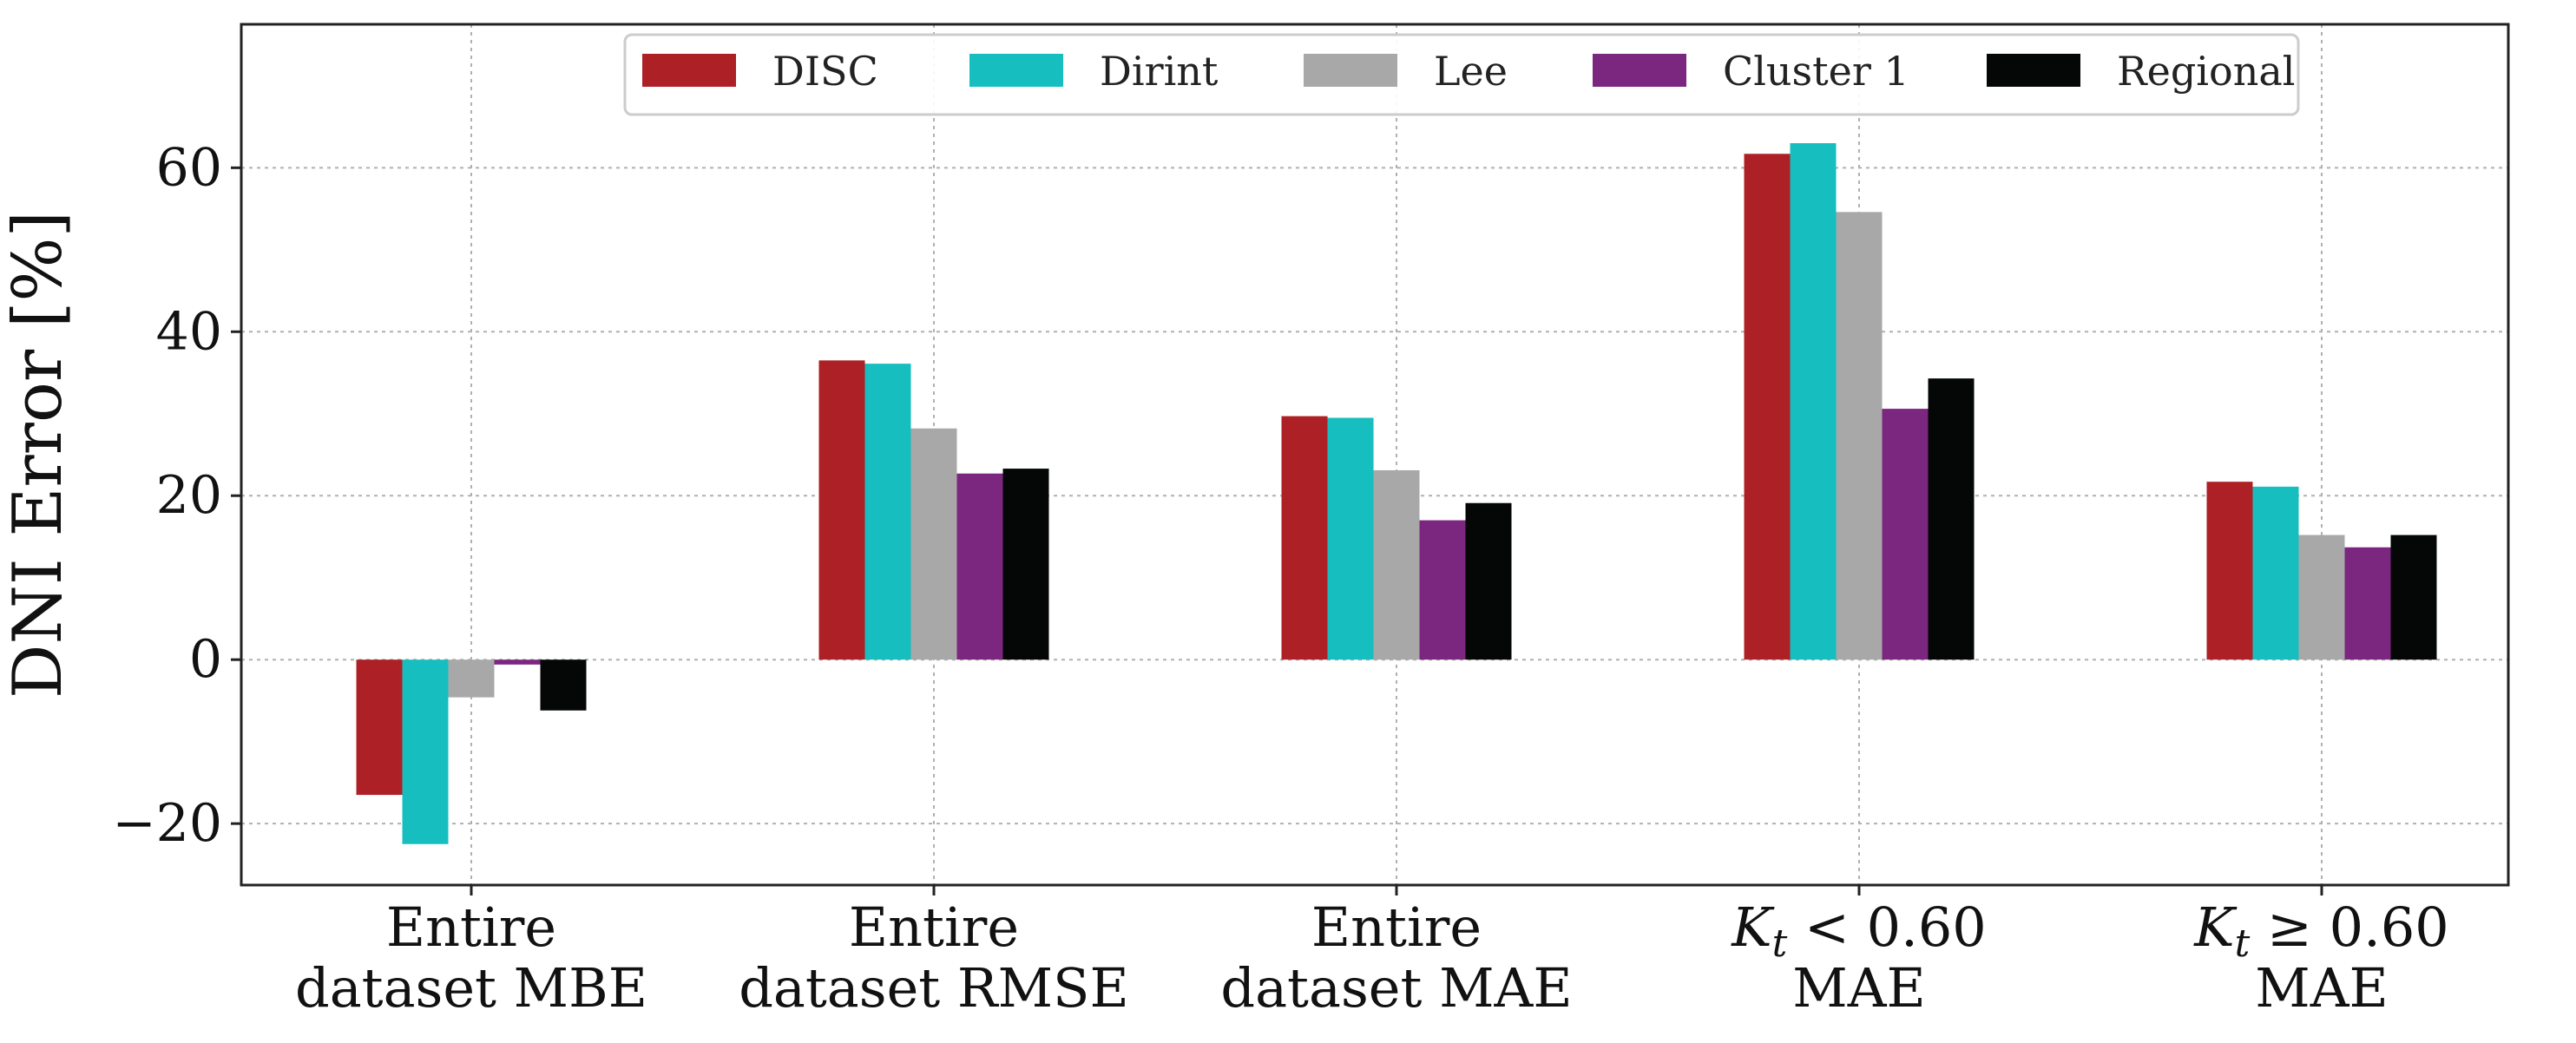  What do you see at coordinates (1396, 988) in the screenshot?
I see `x-category-label: dataset MAE` at bounding box center [1396, 988].